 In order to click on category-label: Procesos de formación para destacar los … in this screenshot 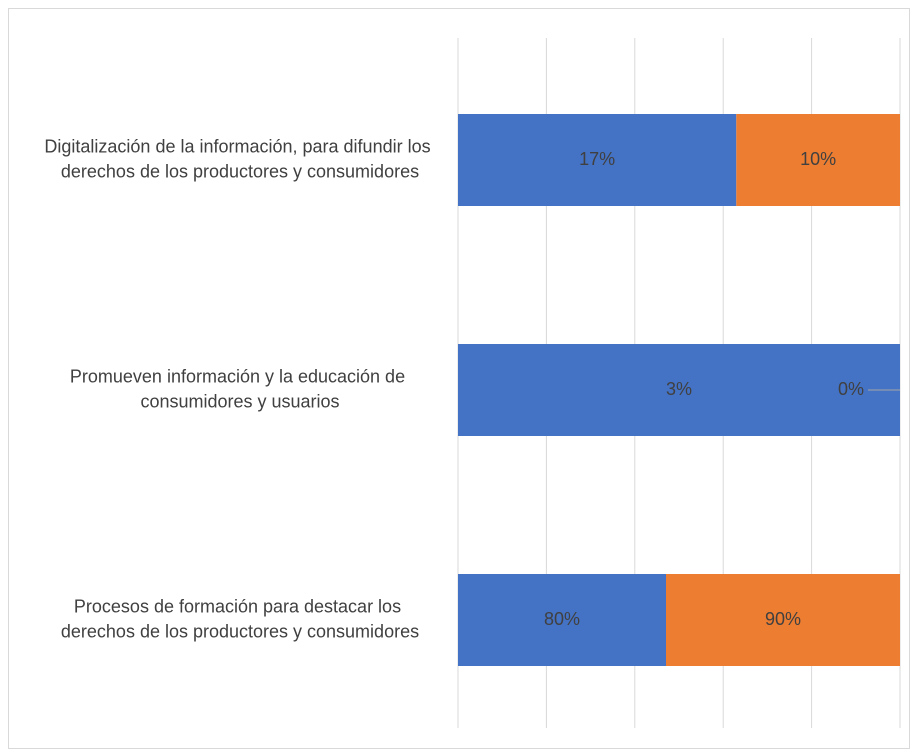, I will do `click(240, 618)`.